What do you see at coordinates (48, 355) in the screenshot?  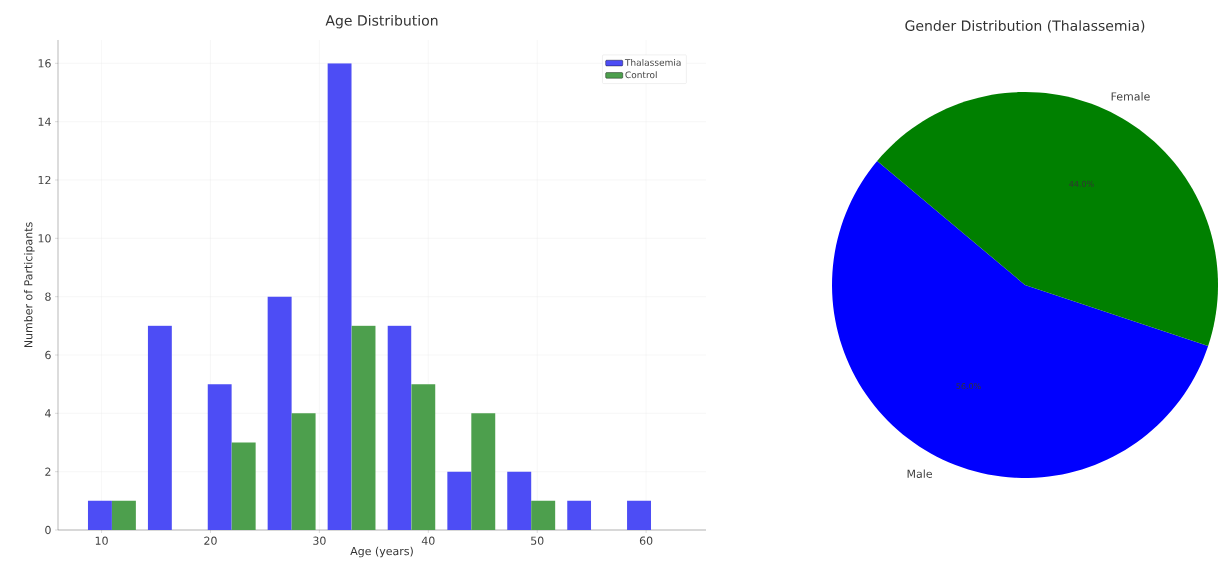 I see `y-tick-label: 6` at bounding box center [48, 355].